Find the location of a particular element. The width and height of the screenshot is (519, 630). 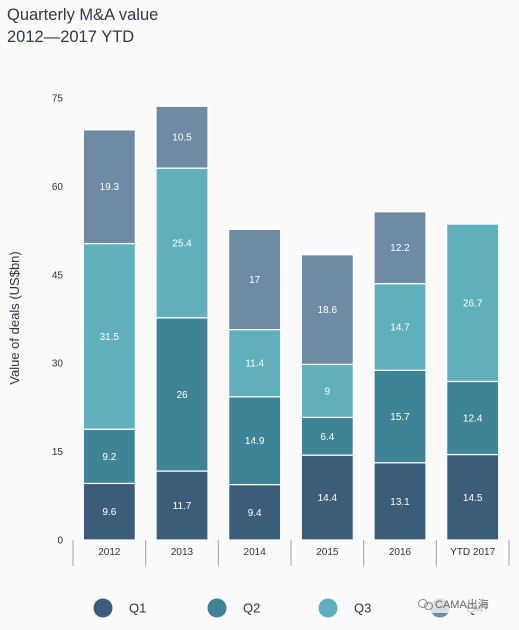

y-axis-label: Value of deals (US$bn) is located at coordinates (14, 317).